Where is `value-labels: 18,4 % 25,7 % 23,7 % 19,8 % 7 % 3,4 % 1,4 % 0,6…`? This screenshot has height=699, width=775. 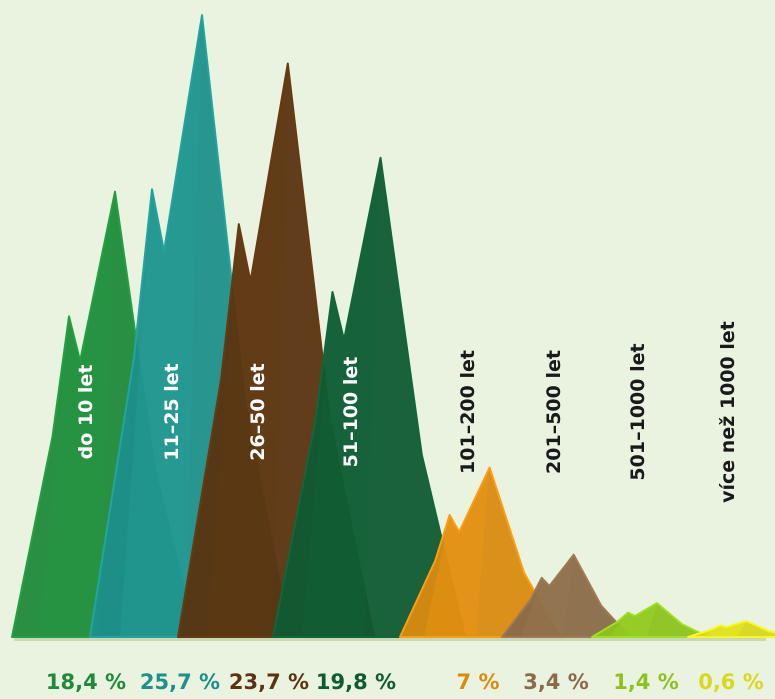 value-labels: 18,4 % 25,7 % 23,7 % 19,8 % 7 % 3,4 % 1,4 % 0,6… is located at coordinates (405, 682).